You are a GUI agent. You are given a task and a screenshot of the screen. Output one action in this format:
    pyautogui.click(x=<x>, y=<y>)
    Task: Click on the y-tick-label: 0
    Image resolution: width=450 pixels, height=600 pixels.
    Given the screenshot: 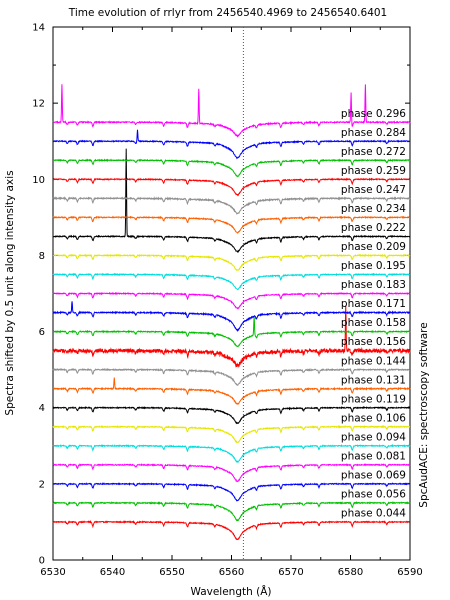 What is the action you would take?
    pyautogui.click(x=42, y=561)
    